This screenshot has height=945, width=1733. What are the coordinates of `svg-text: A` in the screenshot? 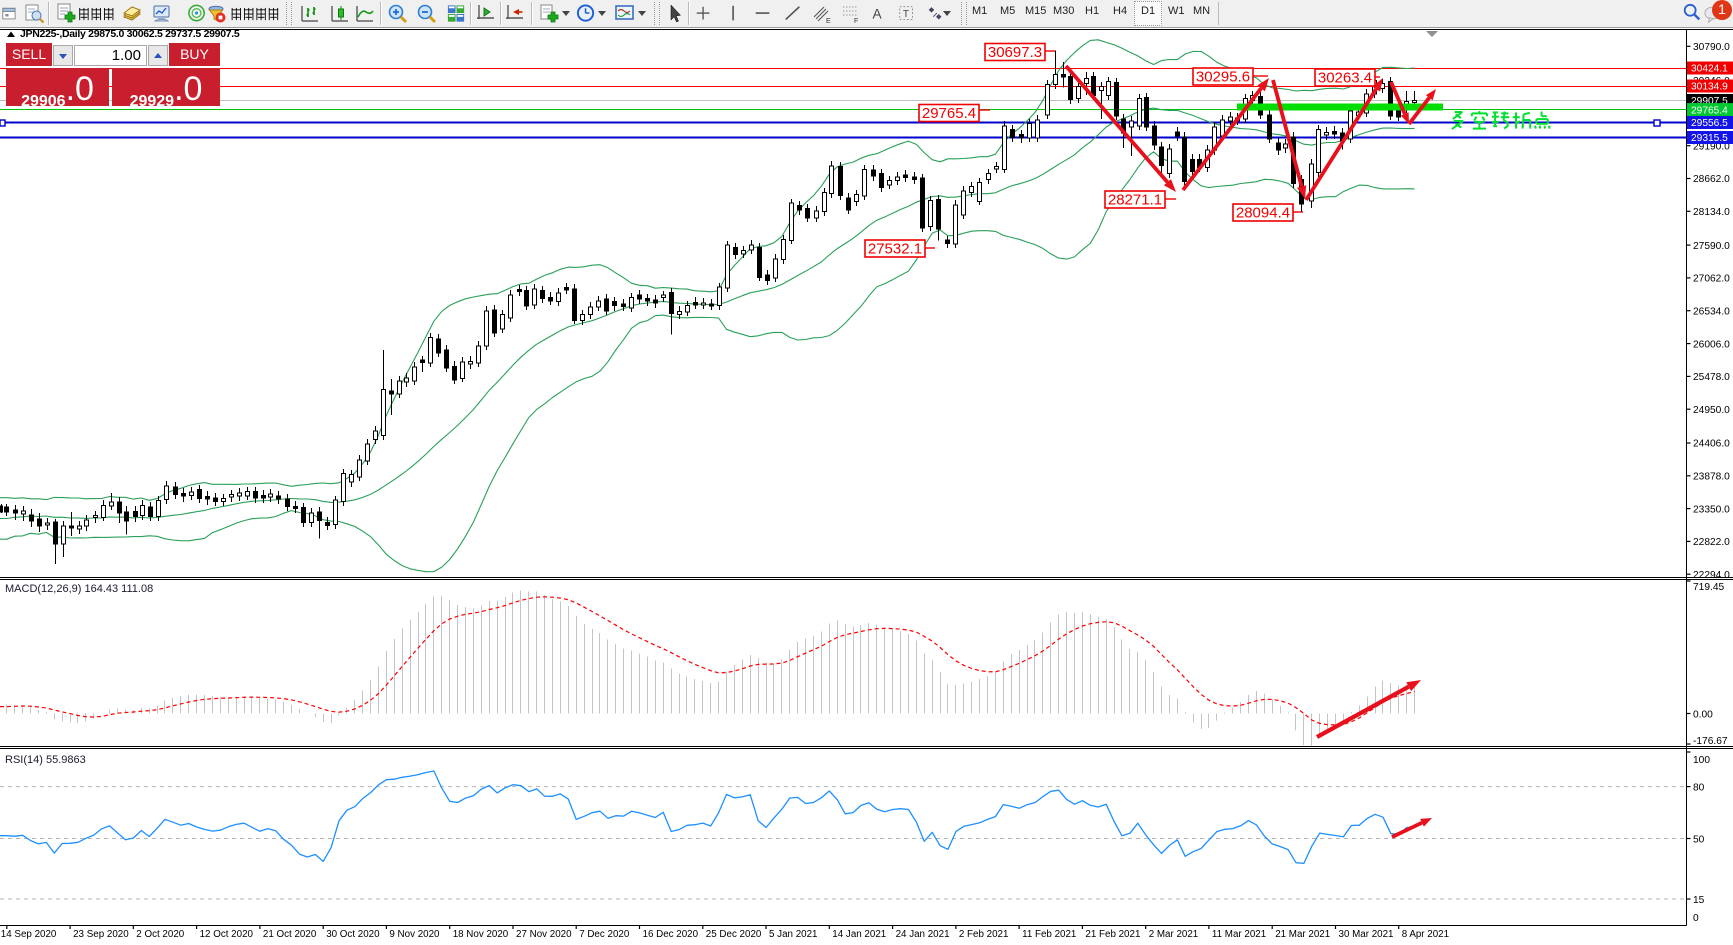 It's located at (878, 14).